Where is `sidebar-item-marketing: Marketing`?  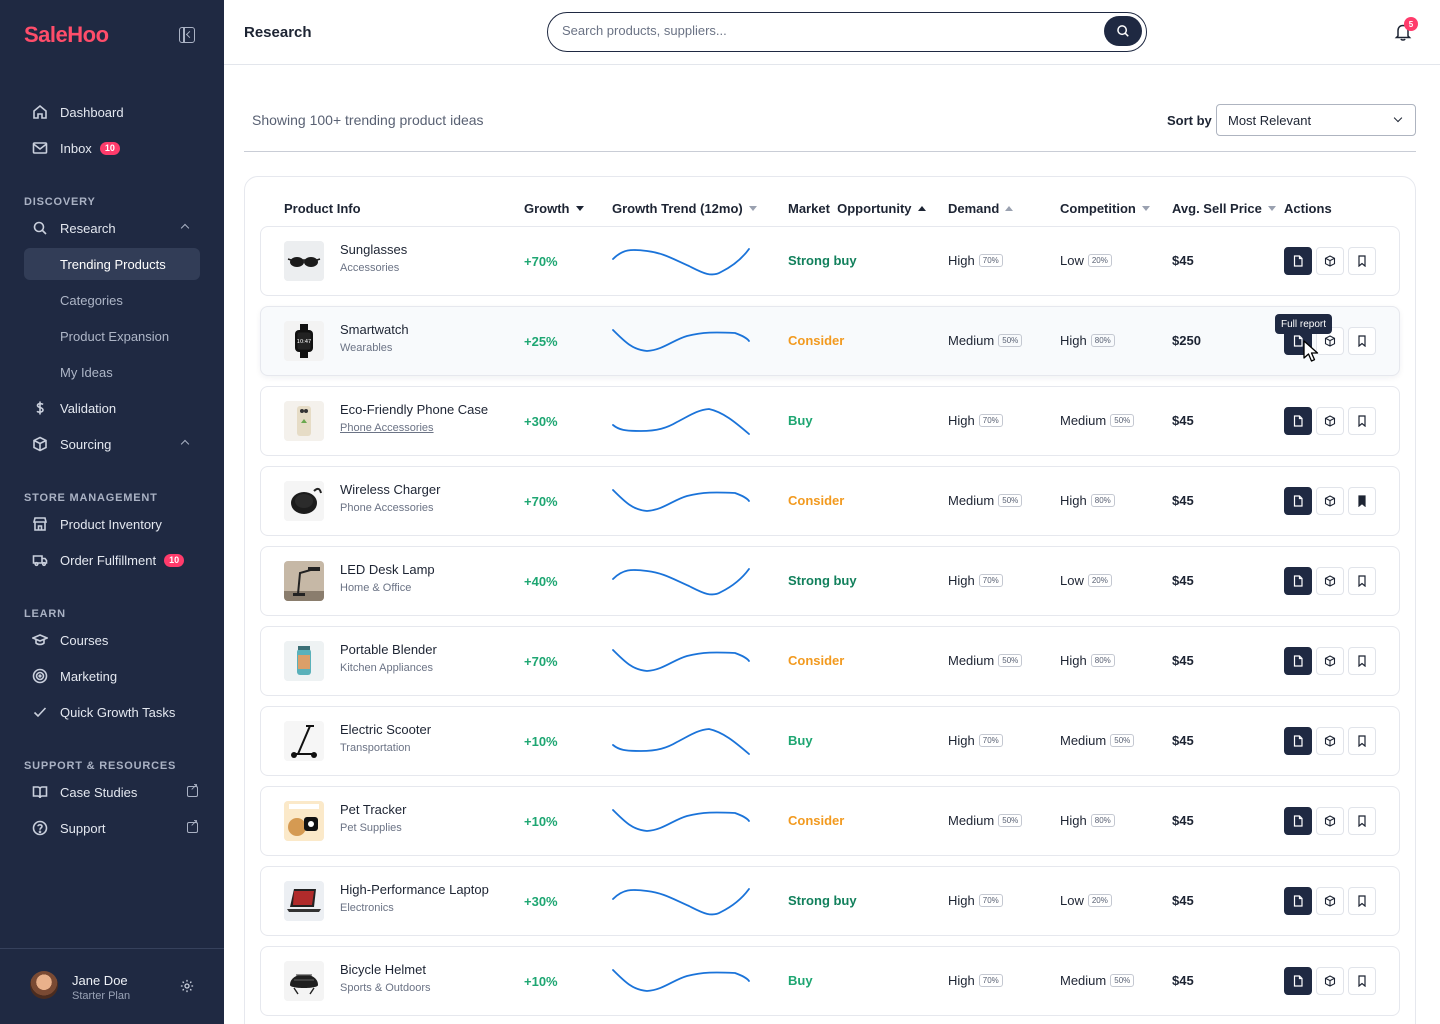 sidebar-item-marketing: Marketing is located at coordinates (112, 676).